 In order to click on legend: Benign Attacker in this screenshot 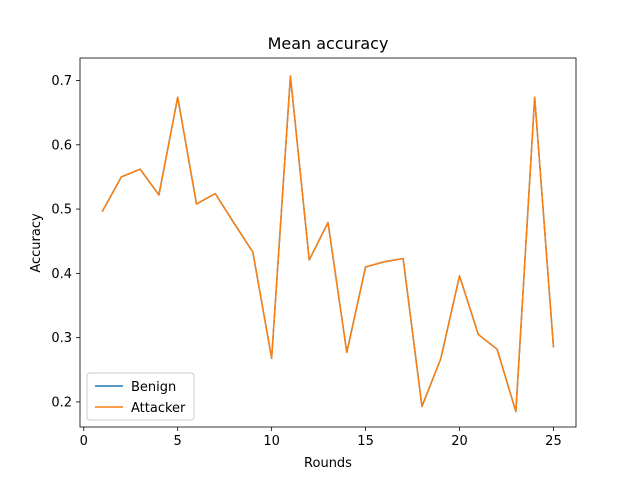, I will do `click(140, 396)`.